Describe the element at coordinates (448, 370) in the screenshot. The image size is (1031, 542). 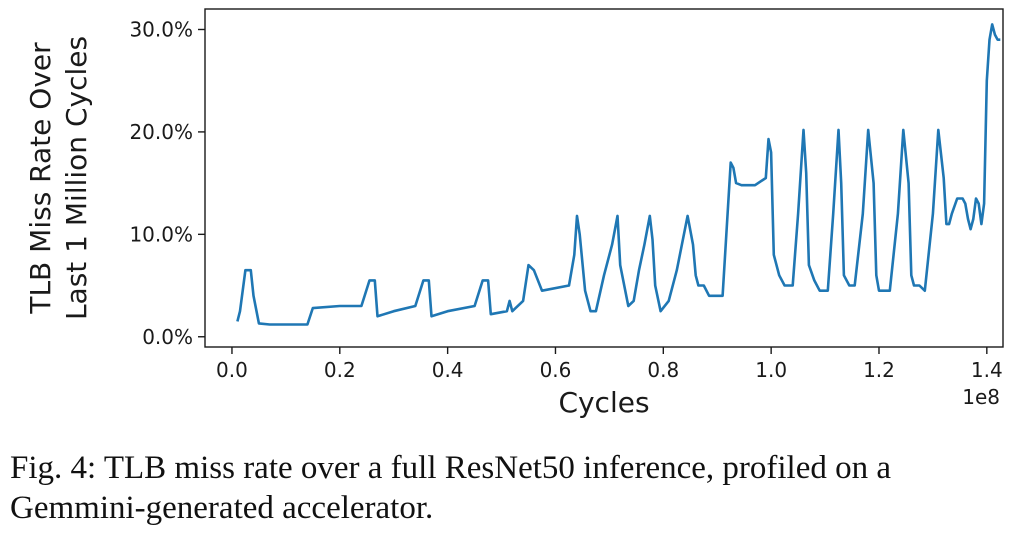
I see `x-tick-label: 0.4` at that location.